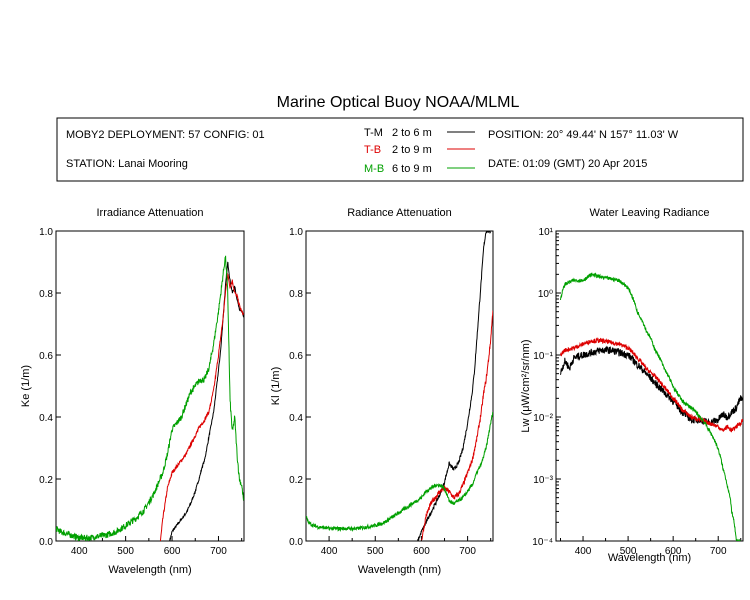 This screenshot has height=600, width=750. I want to click on legend-code: T-B, so click(372, 150).